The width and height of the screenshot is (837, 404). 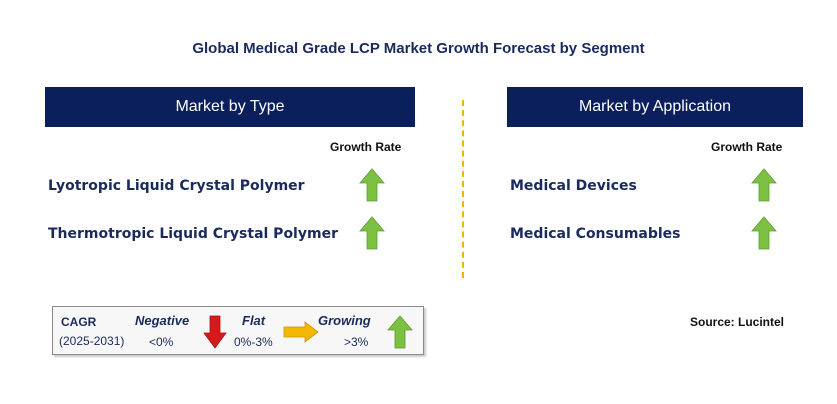 I want to click on application-row-medical-consumables-label: Medical Consumables, so click(x=595, y=234).